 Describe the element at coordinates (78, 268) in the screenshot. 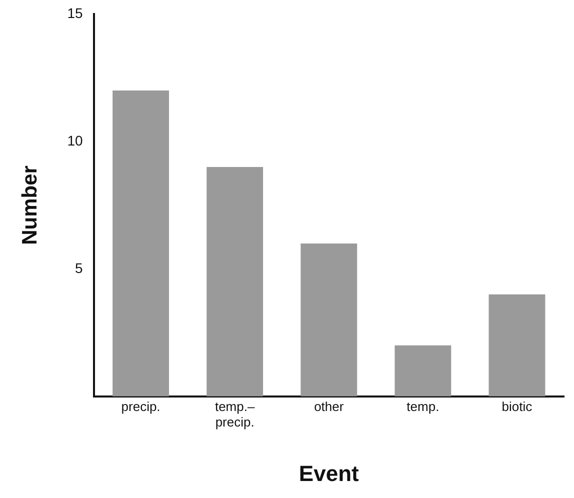

I see `y-tick-label: 5` at that location.